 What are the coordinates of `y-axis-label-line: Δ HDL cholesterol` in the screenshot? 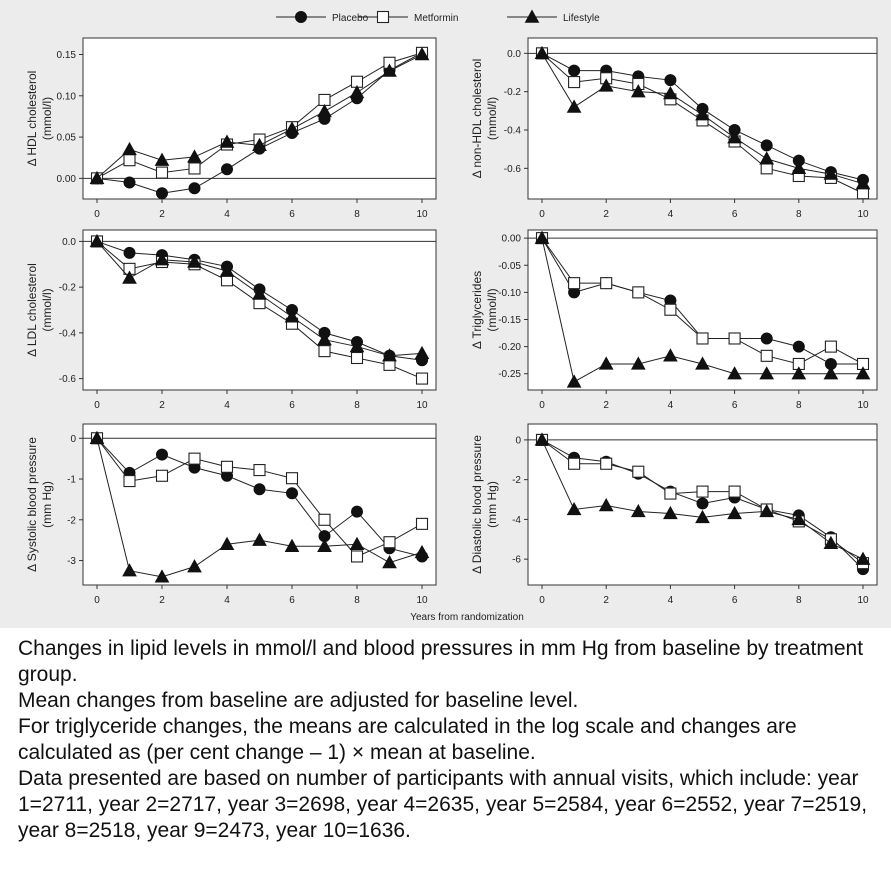 It's located at (32, 119).